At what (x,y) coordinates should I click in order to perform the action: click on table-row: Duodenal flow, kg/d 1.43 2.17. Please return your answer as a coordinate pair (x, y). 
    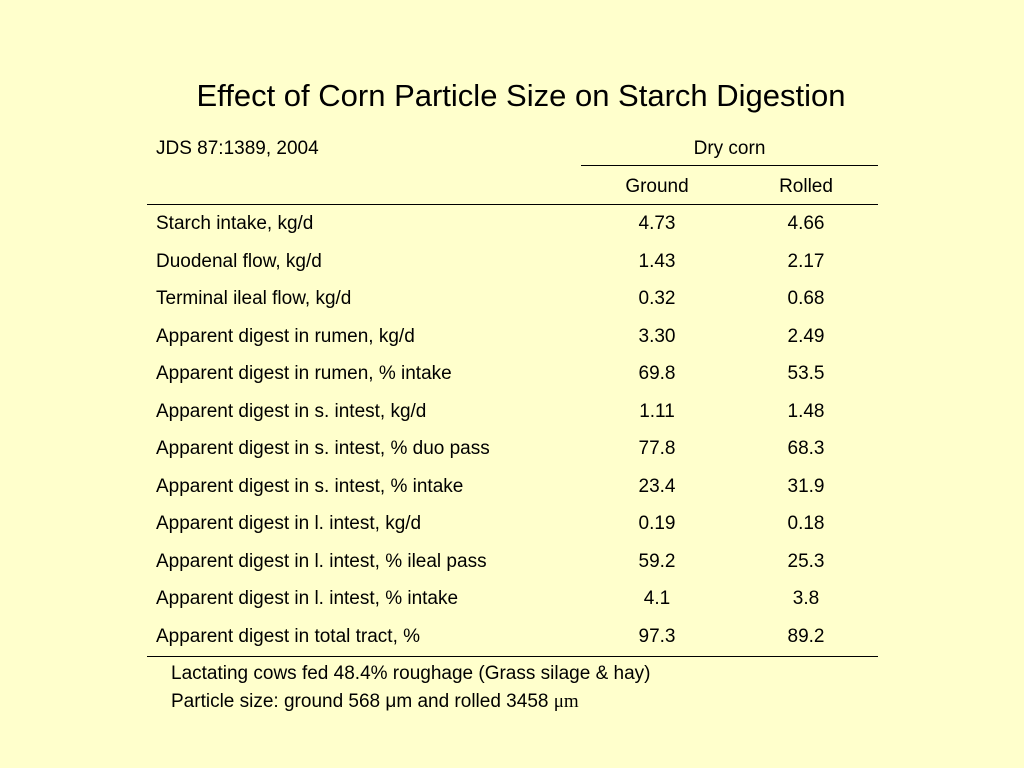
    Looking at the image, I should click on (512, 263).